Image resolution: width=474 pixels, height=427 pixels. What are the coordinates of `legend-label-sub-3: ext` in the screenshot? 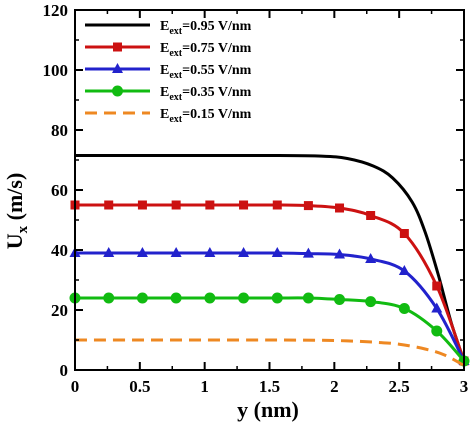 It's located at (175, 97).